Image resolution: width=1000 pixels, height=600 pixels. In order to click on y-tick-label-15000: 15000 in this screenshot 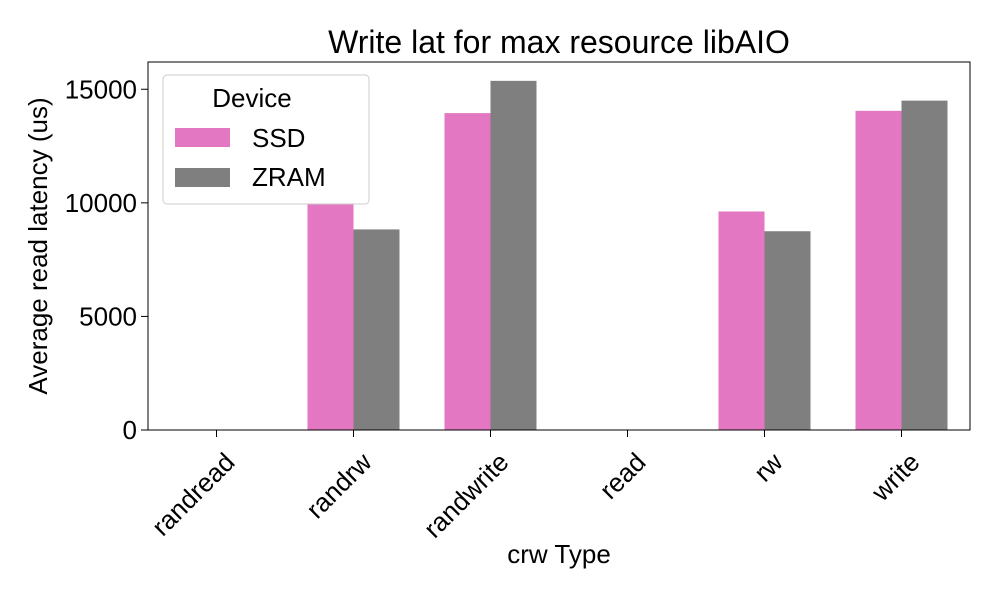, I will do `click(101, 89)`.